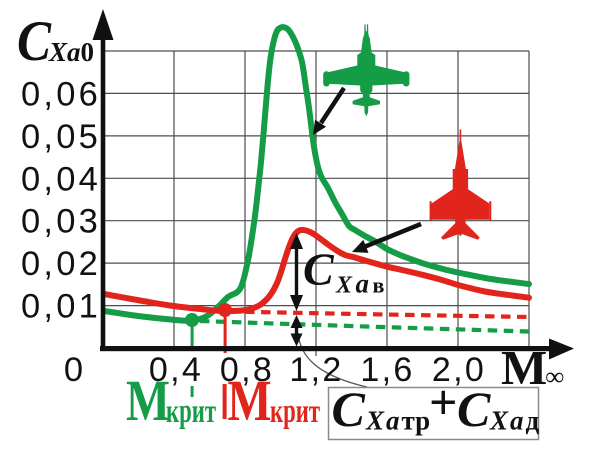 The width and height of the screenshot is (600, 450). Describe the element at coordinates (61, 94) in the screenshot. I see `svg-text: 0,06` at that location.